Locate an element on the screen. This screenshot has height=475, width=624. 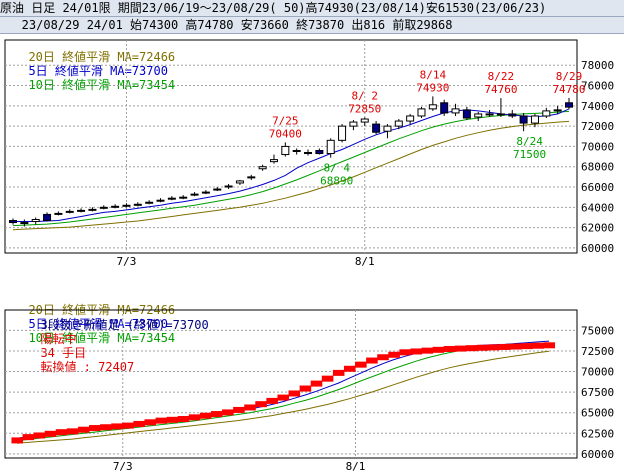
high-annotation-value: 70400 is located at coordinates (285, 133).